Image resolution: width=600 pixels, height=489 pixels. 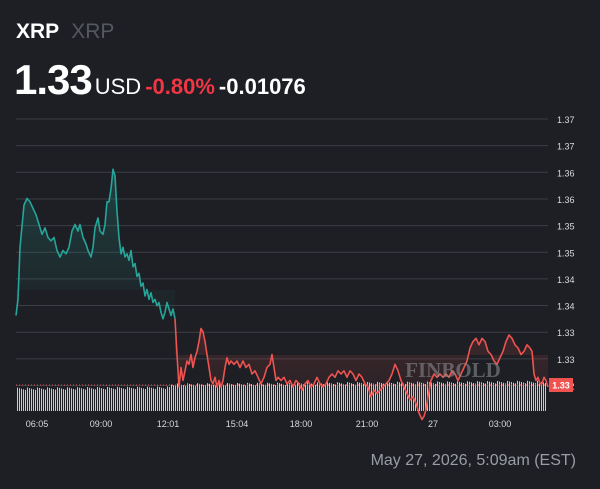 I want to click on change-percent: -0.80%, so click(x=180, y=86).